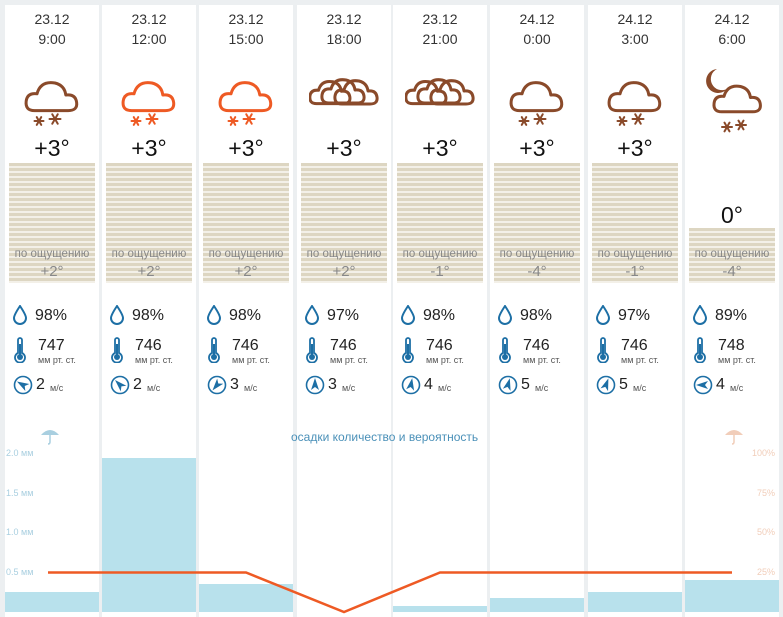 Image resolution: width=783 pixels, height=617 pixels. Describe the element at coordinates (20, 453) in the screenshot. I see `y-tick-label: 2.0 мм` at that location.